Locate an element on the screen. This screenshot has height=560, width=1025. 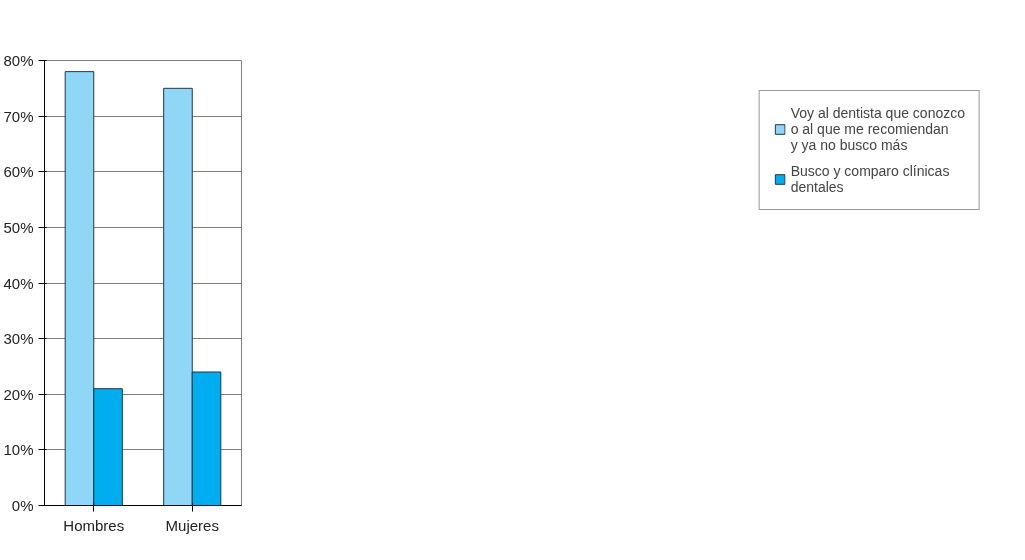
y-tick-label: 20% is located at coordinates (18, 394).